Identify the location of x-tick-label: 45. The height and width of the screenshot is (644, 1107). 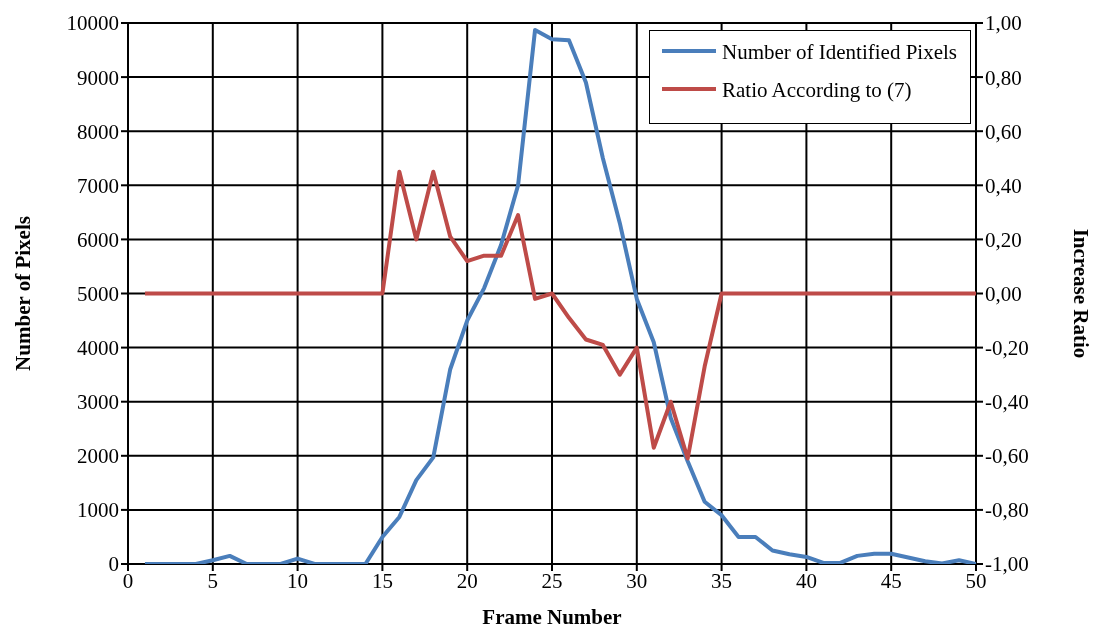
(891, 580).